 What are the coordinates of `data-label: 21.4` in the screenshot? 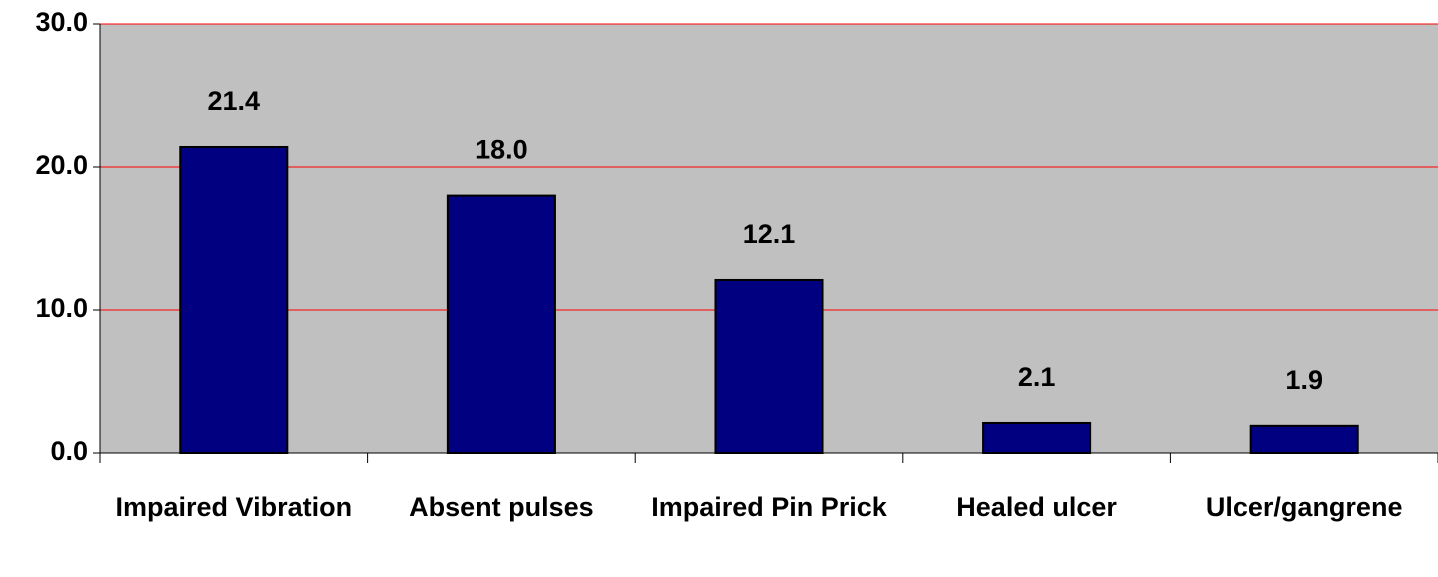 It's located at (234, 101).